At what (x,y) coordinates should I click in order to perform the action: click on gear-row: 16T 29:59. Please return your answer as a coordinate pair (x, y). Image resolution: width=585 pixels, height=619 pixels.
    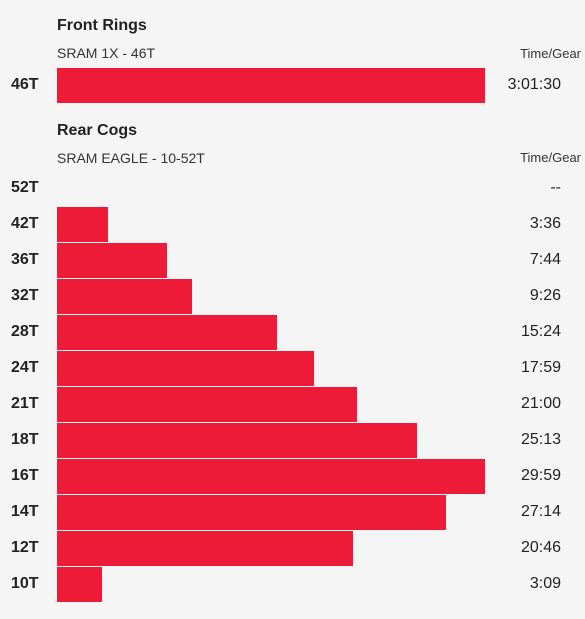
    Looking at the image, I should click on (292, 477).